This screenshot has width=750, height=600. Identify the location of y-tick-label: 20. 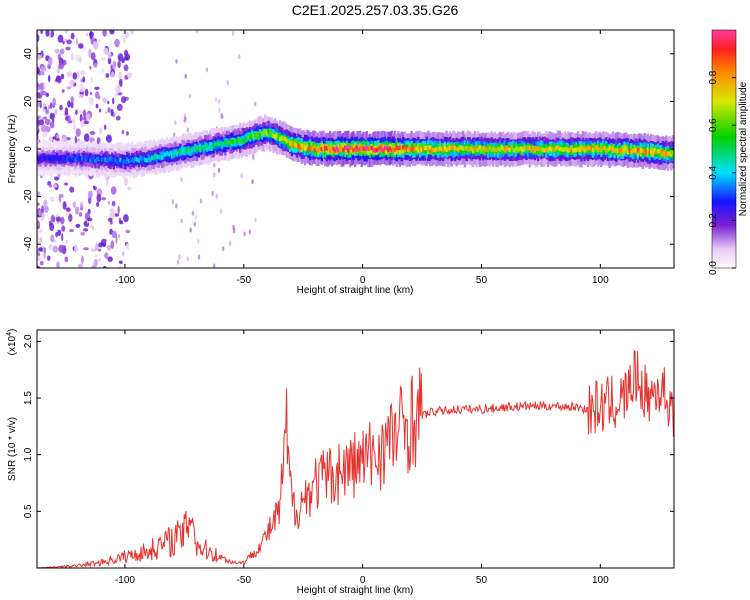
(28, 101).